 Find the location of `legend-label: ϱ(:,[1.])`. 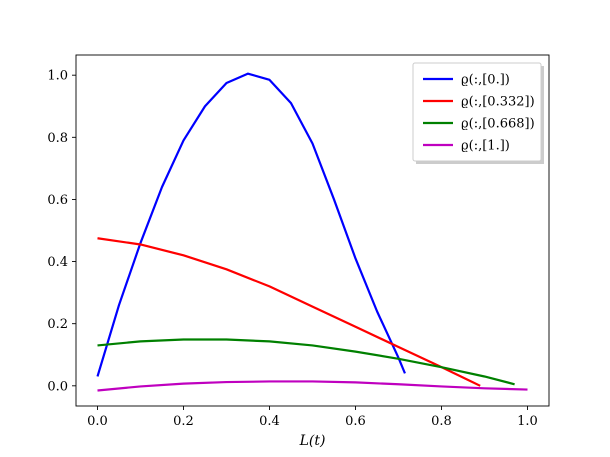

legend-label: ϱ(:,[1.]) is located at coordinates (485, 146).